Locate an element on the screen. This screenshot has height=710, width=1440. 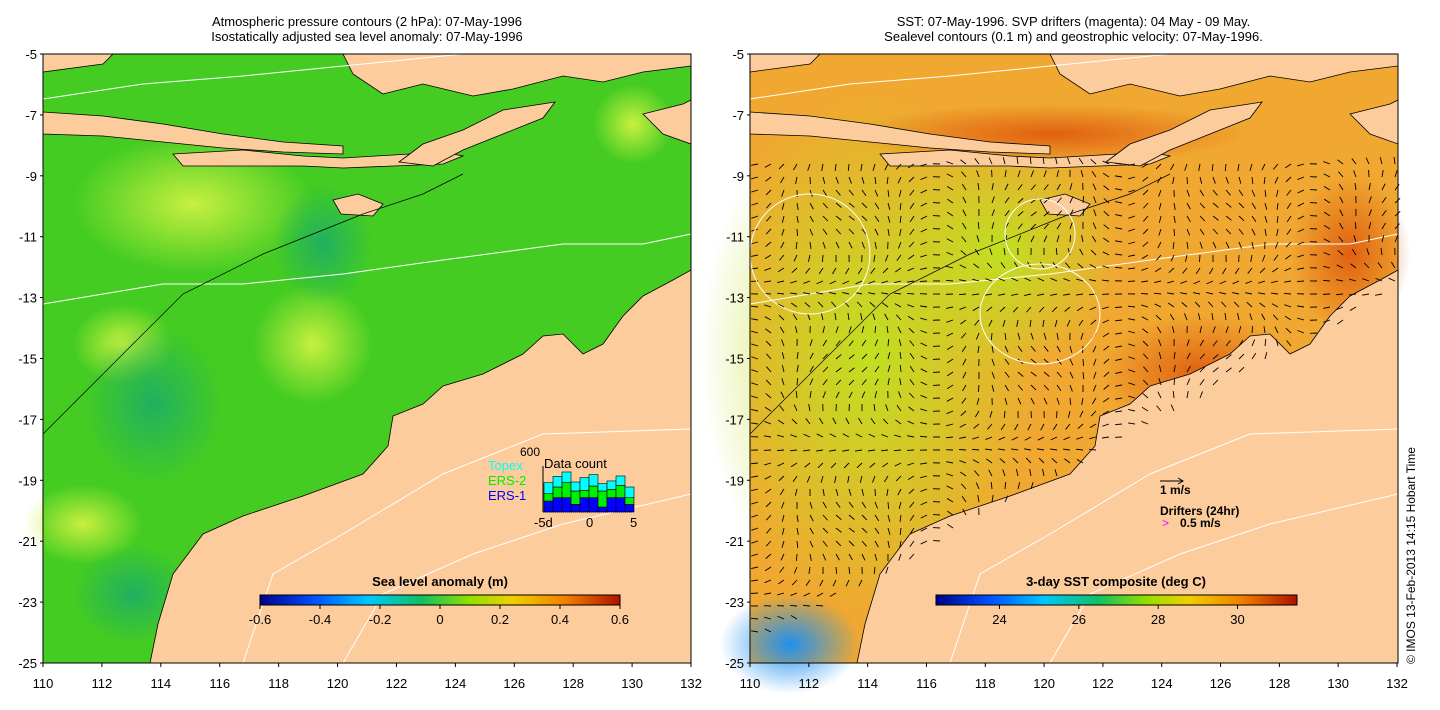
data-count-max: 600 is located at coordinates (530, 452).